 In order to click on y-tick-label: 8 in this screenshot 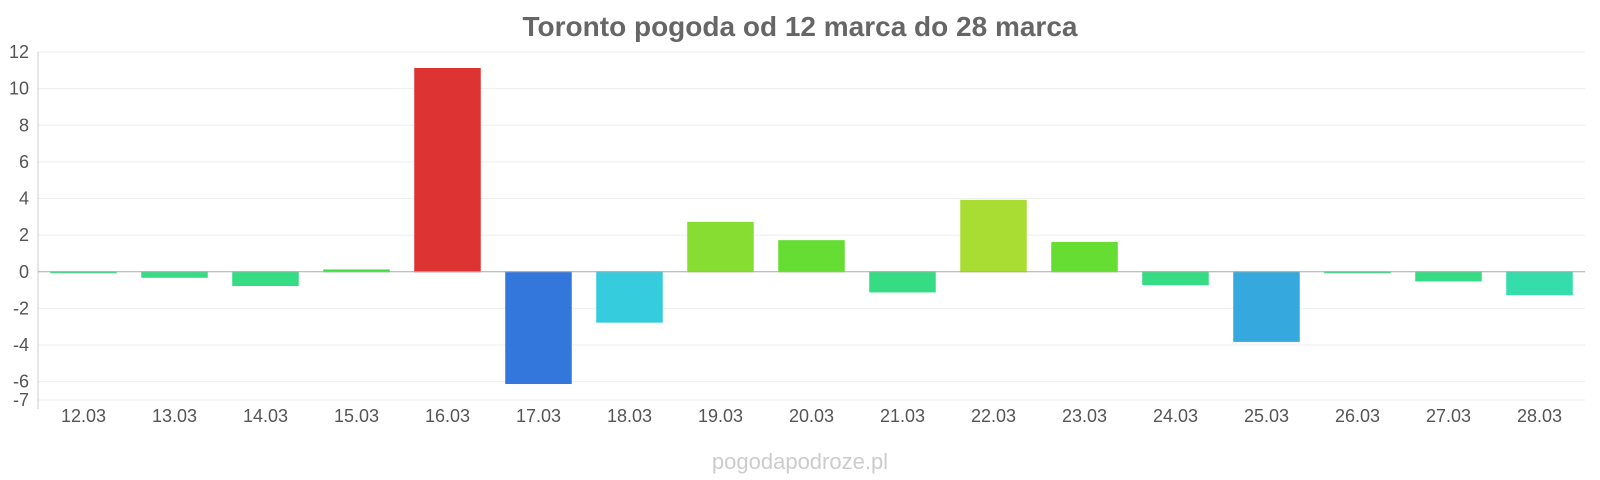, I will do `click(24, 125)`.